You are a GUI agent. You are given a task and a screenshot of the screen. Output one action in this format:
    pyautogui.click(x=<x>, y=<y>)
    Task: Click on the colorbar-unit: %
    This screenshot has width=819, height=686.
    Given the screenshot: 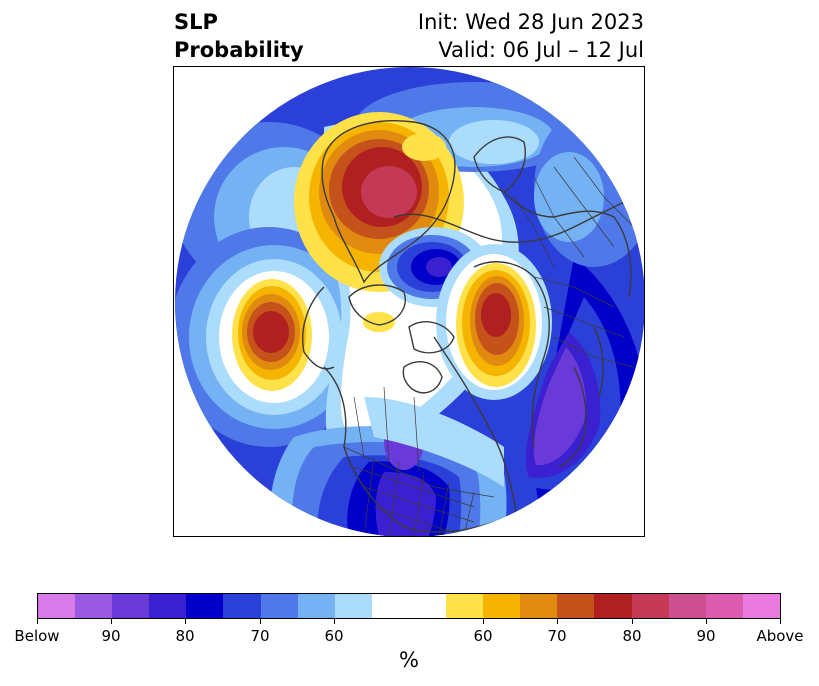 What is the action you would take?
    pyautogui.click(x=409, y=660)
    